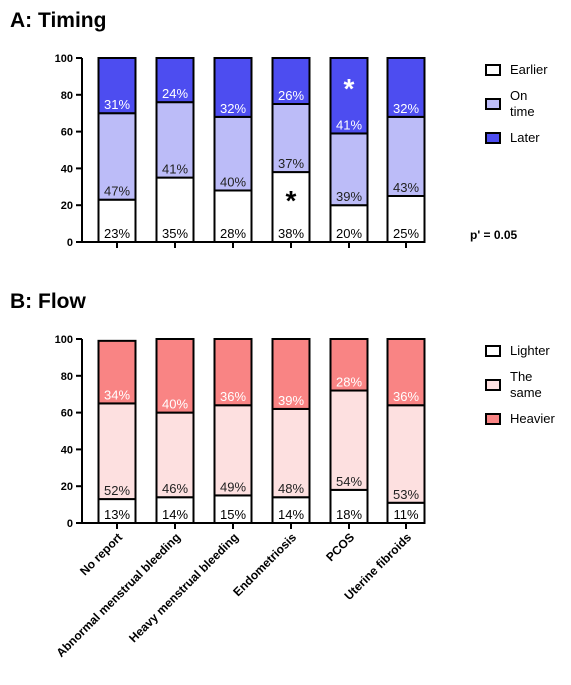 This screenshot has height=685, width=571. Describe the element at coordinates (117, 191) in the screenshot. I see `data-label: 47%` at that location.